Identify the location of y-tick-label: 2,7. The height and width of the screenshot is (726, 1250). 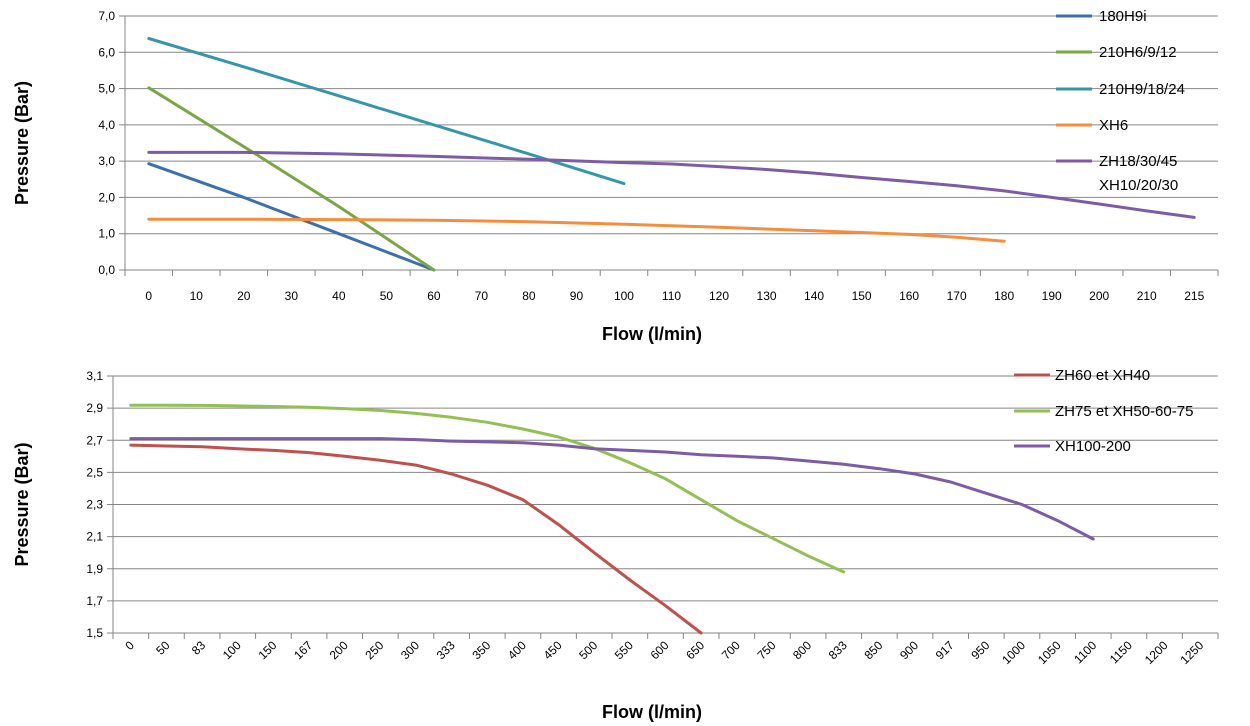
(94, 440).